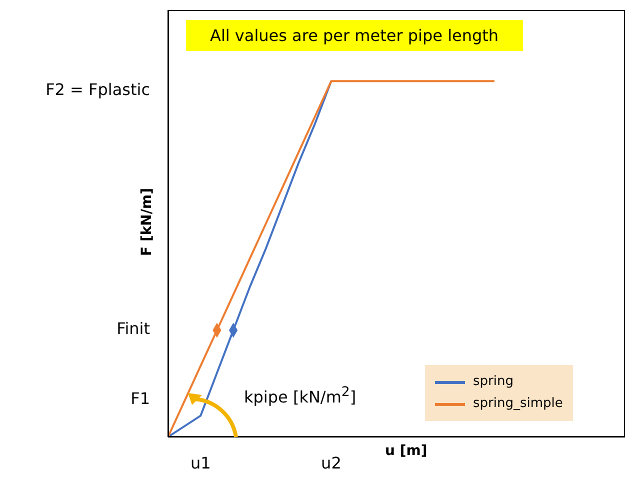 This screenshot has height=488, width=643. Describe the element at coordinates (200, 462) in the screenshot. I see `x-tick-label: u1` at that location.